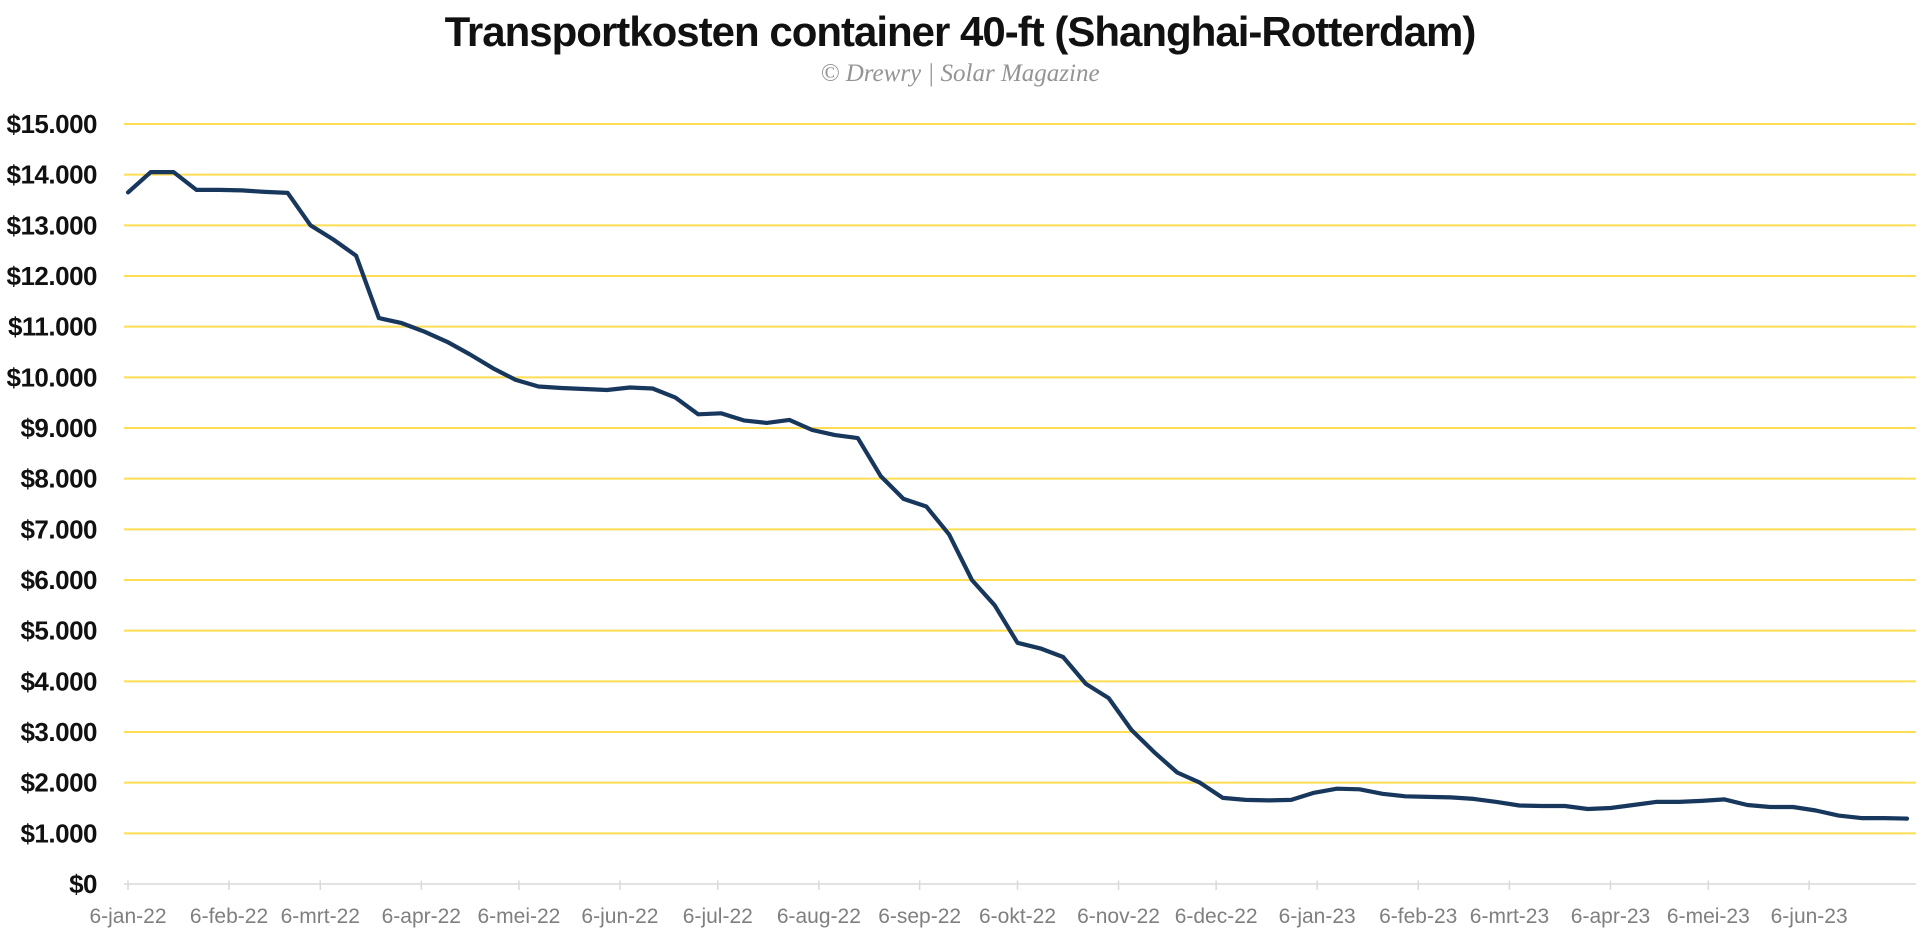 The height and width of the screenshot is (933, 1920). I want to click on x-axis-label: 6-mrt-23, so click(1509, 916).